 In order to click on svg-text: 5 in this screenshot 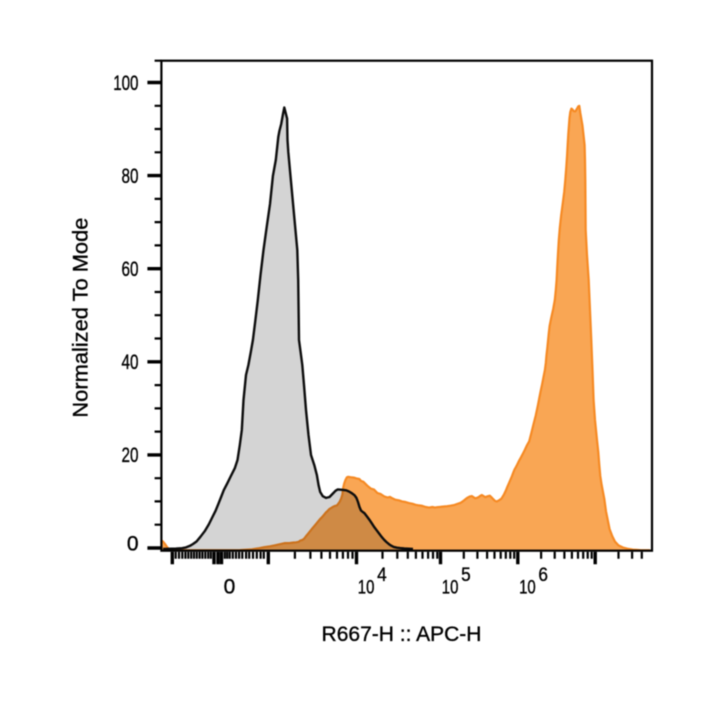, I will do `click(466, 575)`.